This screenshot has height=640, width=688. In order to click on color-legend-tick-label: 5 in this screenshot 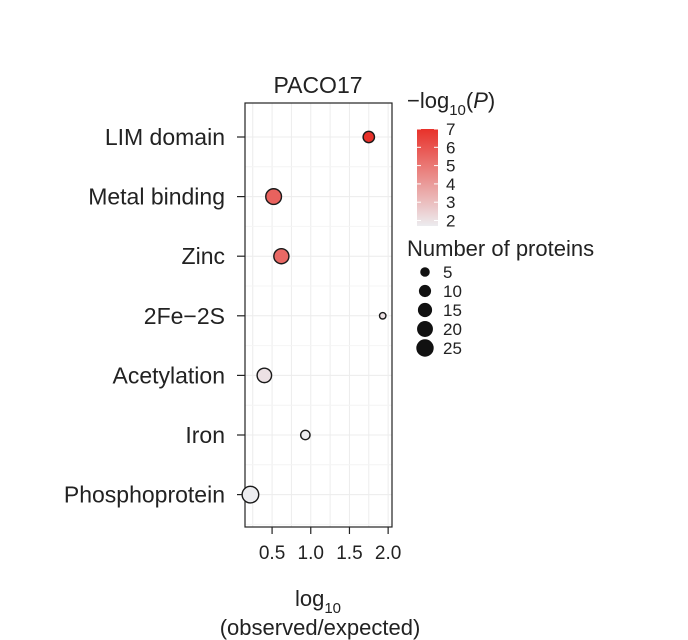, I will do `click(450, 166)`.